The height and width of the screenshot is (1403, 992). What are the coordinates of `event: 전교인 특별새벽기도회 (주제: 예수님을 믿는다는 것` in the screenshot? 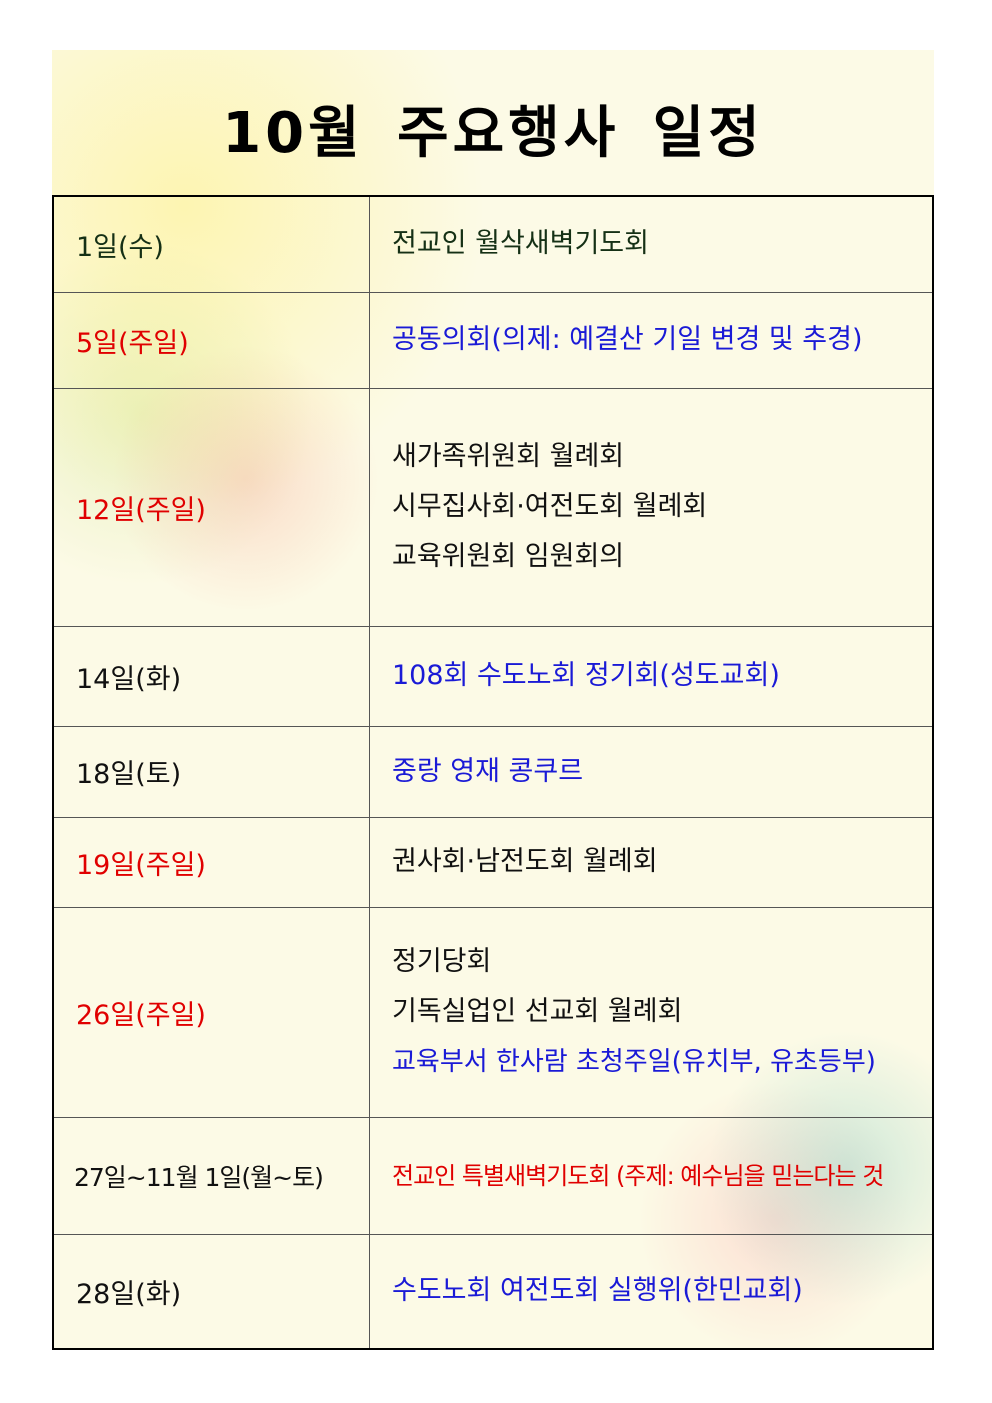 It's located at (638, 1175).